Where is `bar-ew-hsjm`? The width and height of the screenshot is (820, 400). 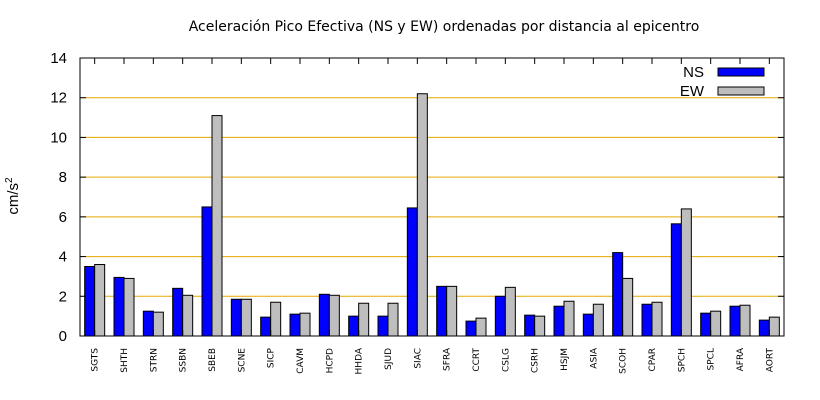 bar-ew-hsjm is located at coordinates (569, 318).